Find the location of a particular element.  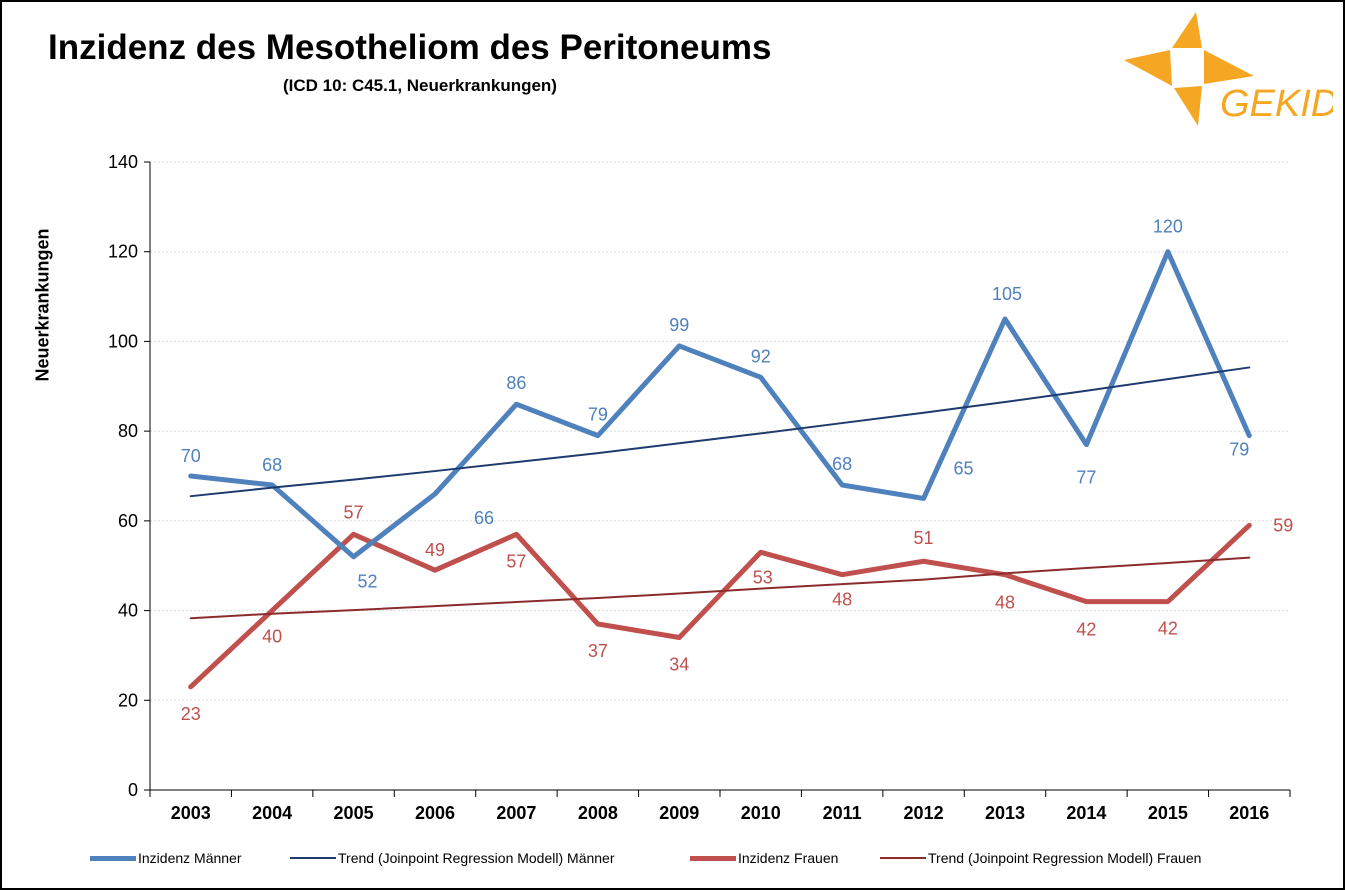

legend-item-maenner: Inzidenz Männer is located at coordinates (166, 858).